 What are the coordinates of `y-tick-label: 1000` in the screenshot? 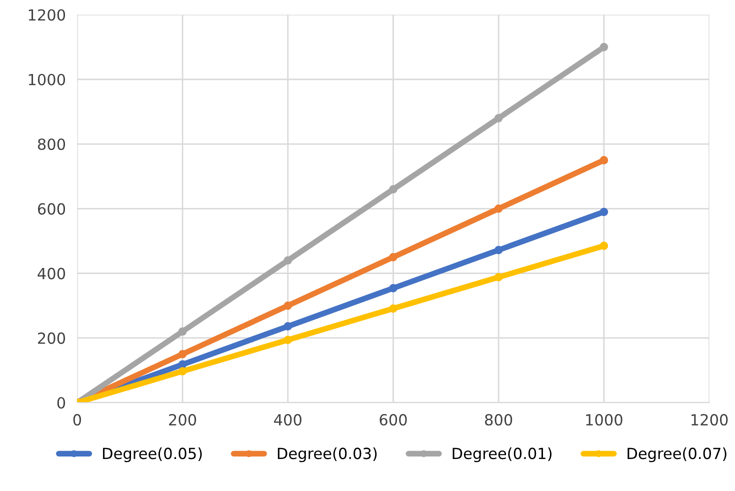 It's located at (47, 80).